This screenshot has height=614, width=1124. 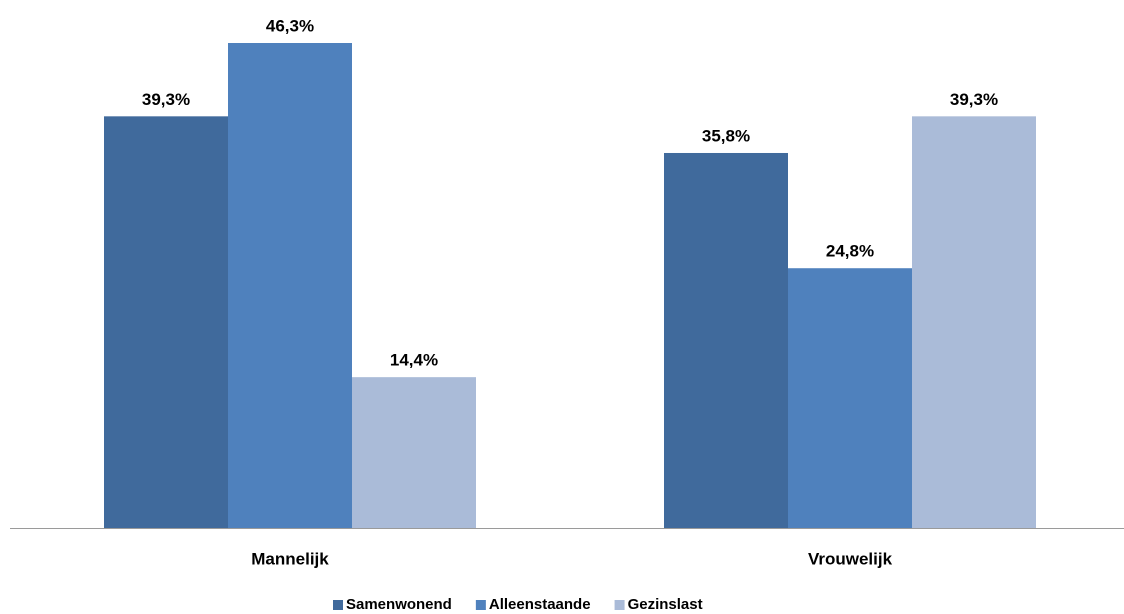 What do you see at coordinates (414, 360) in the screenshot?
I see `data-label: 14,4%` at bounding box center [414, 360].